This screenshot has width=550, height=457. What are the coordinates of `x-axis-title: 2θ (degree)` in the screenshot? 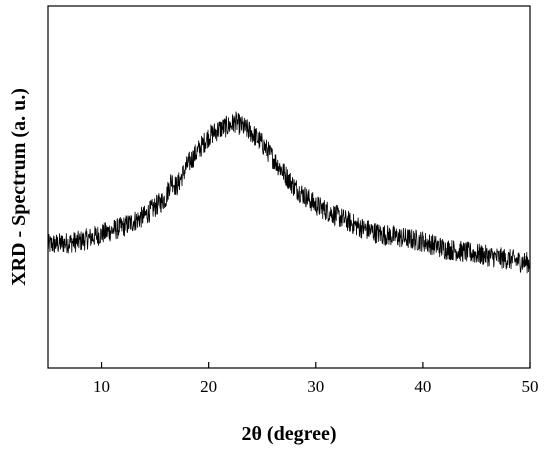 It's located at (288, 434).